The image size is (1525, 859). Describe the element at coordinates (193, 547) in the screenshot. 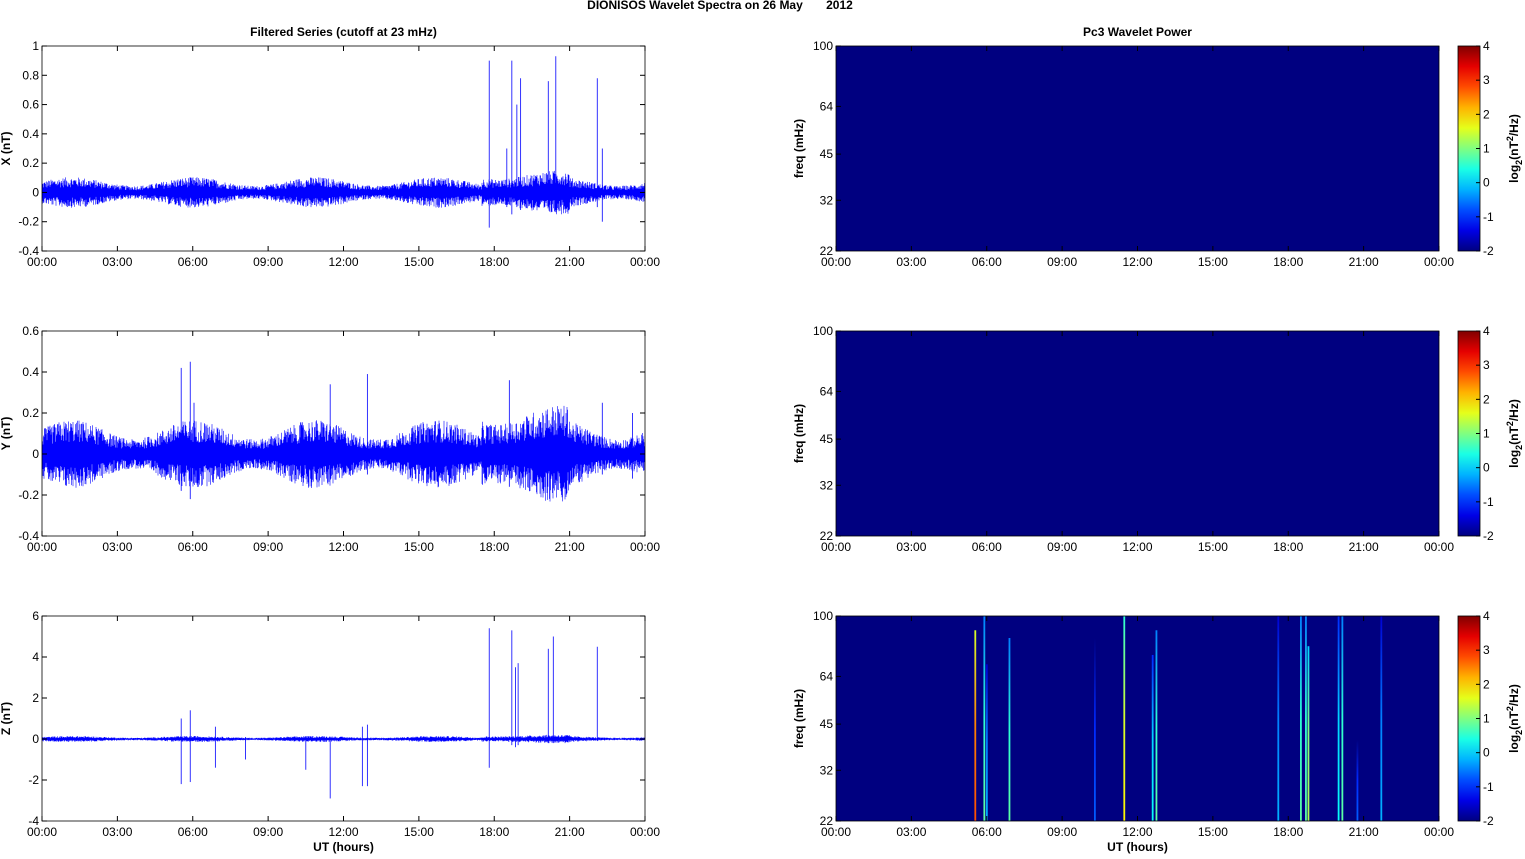

I see `timeseries-y-xtick-label: 06:00` at that location.